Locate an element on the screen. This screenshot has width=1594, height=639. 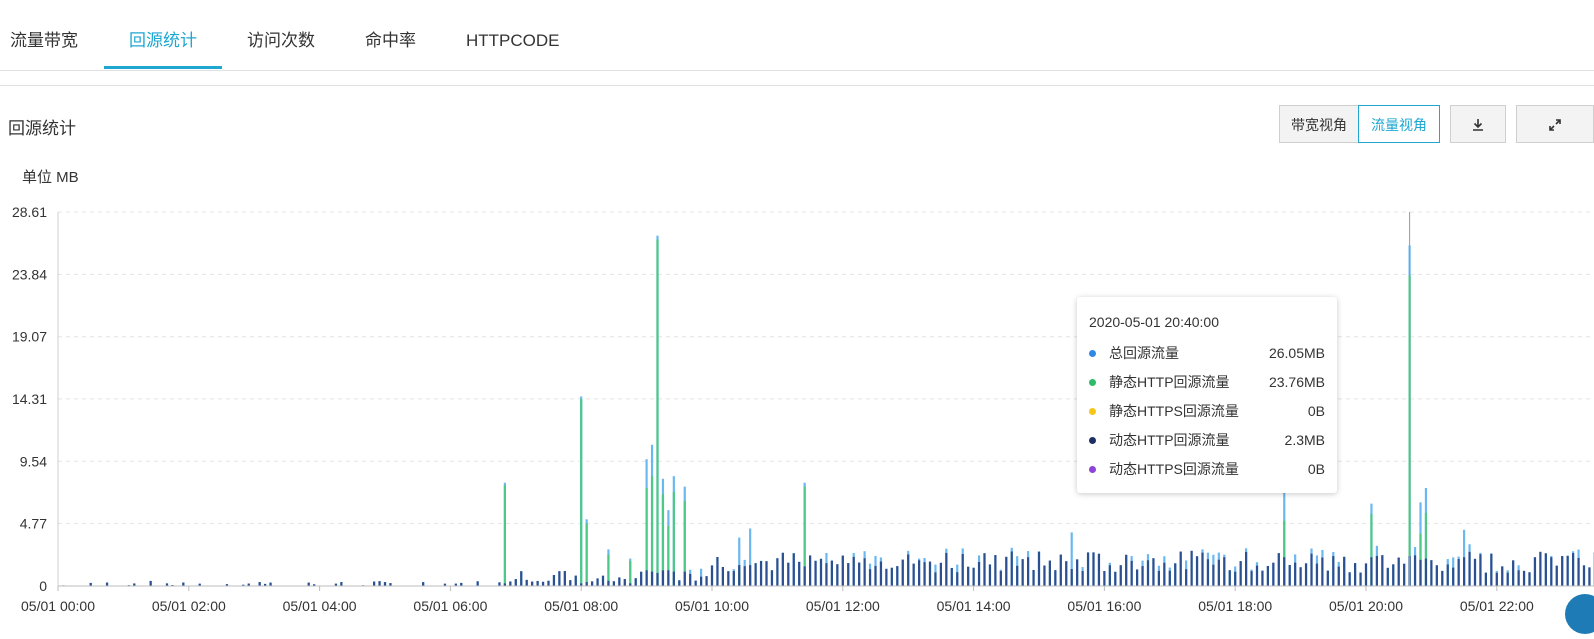
bandwidth-view-button: 带宽视角 is located at coordinates (1319, 124).